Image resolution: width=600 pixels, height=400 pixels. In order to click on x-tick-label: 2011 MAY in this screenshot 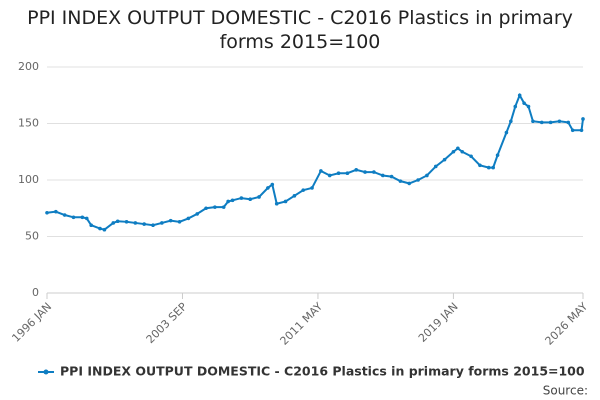, I will do `click(302, 324)`.